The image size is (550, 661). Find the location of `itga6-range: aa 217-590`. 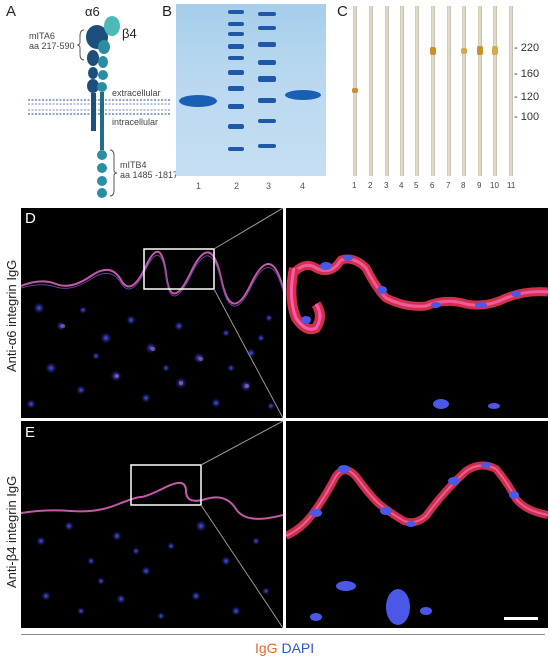

itga6-range: aa 217-590 is located at coordinates (52, 46).